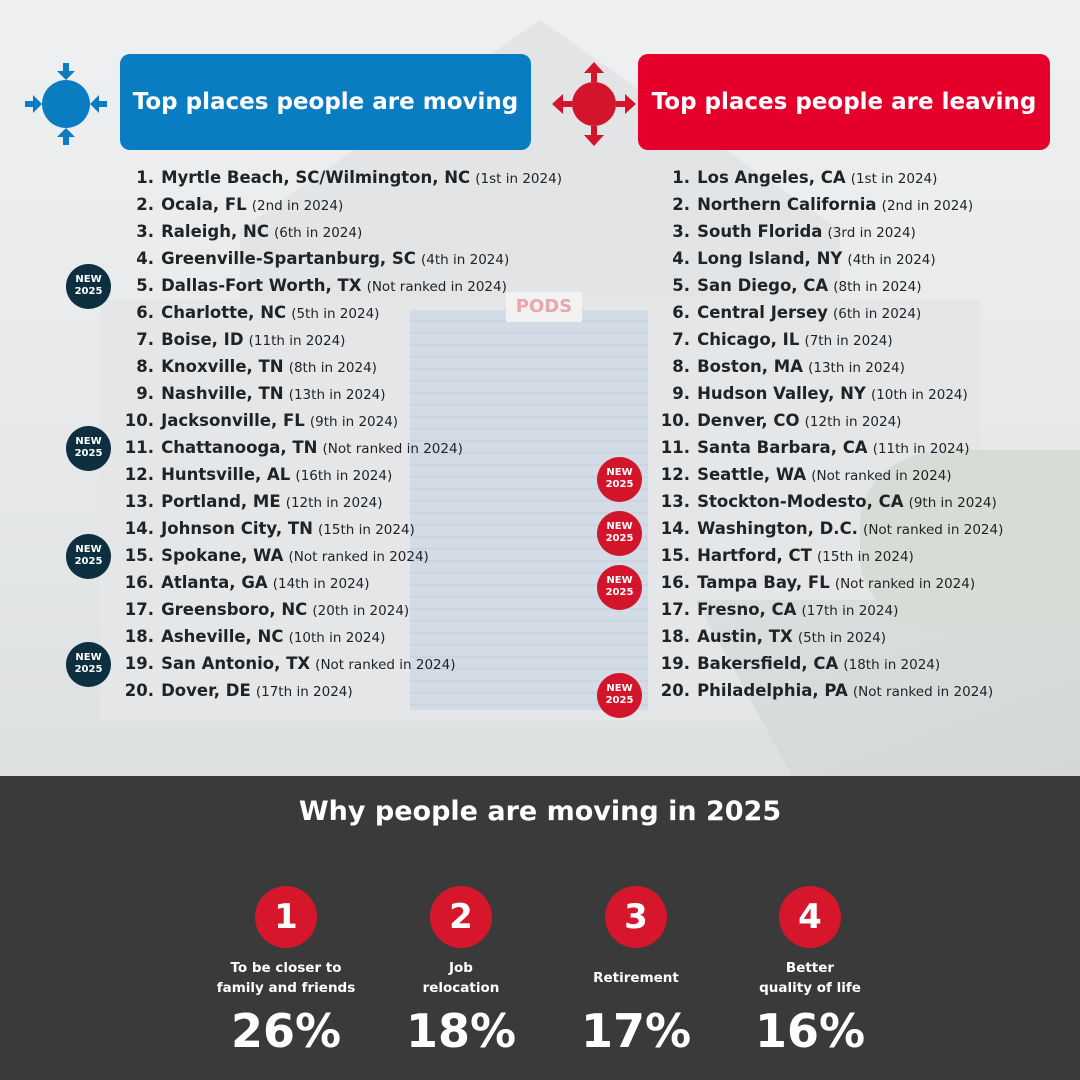  What do you see at coordinates (810, 917) in the screenshot?
I see `reason-number: 4` at bounding box center [810, 917].